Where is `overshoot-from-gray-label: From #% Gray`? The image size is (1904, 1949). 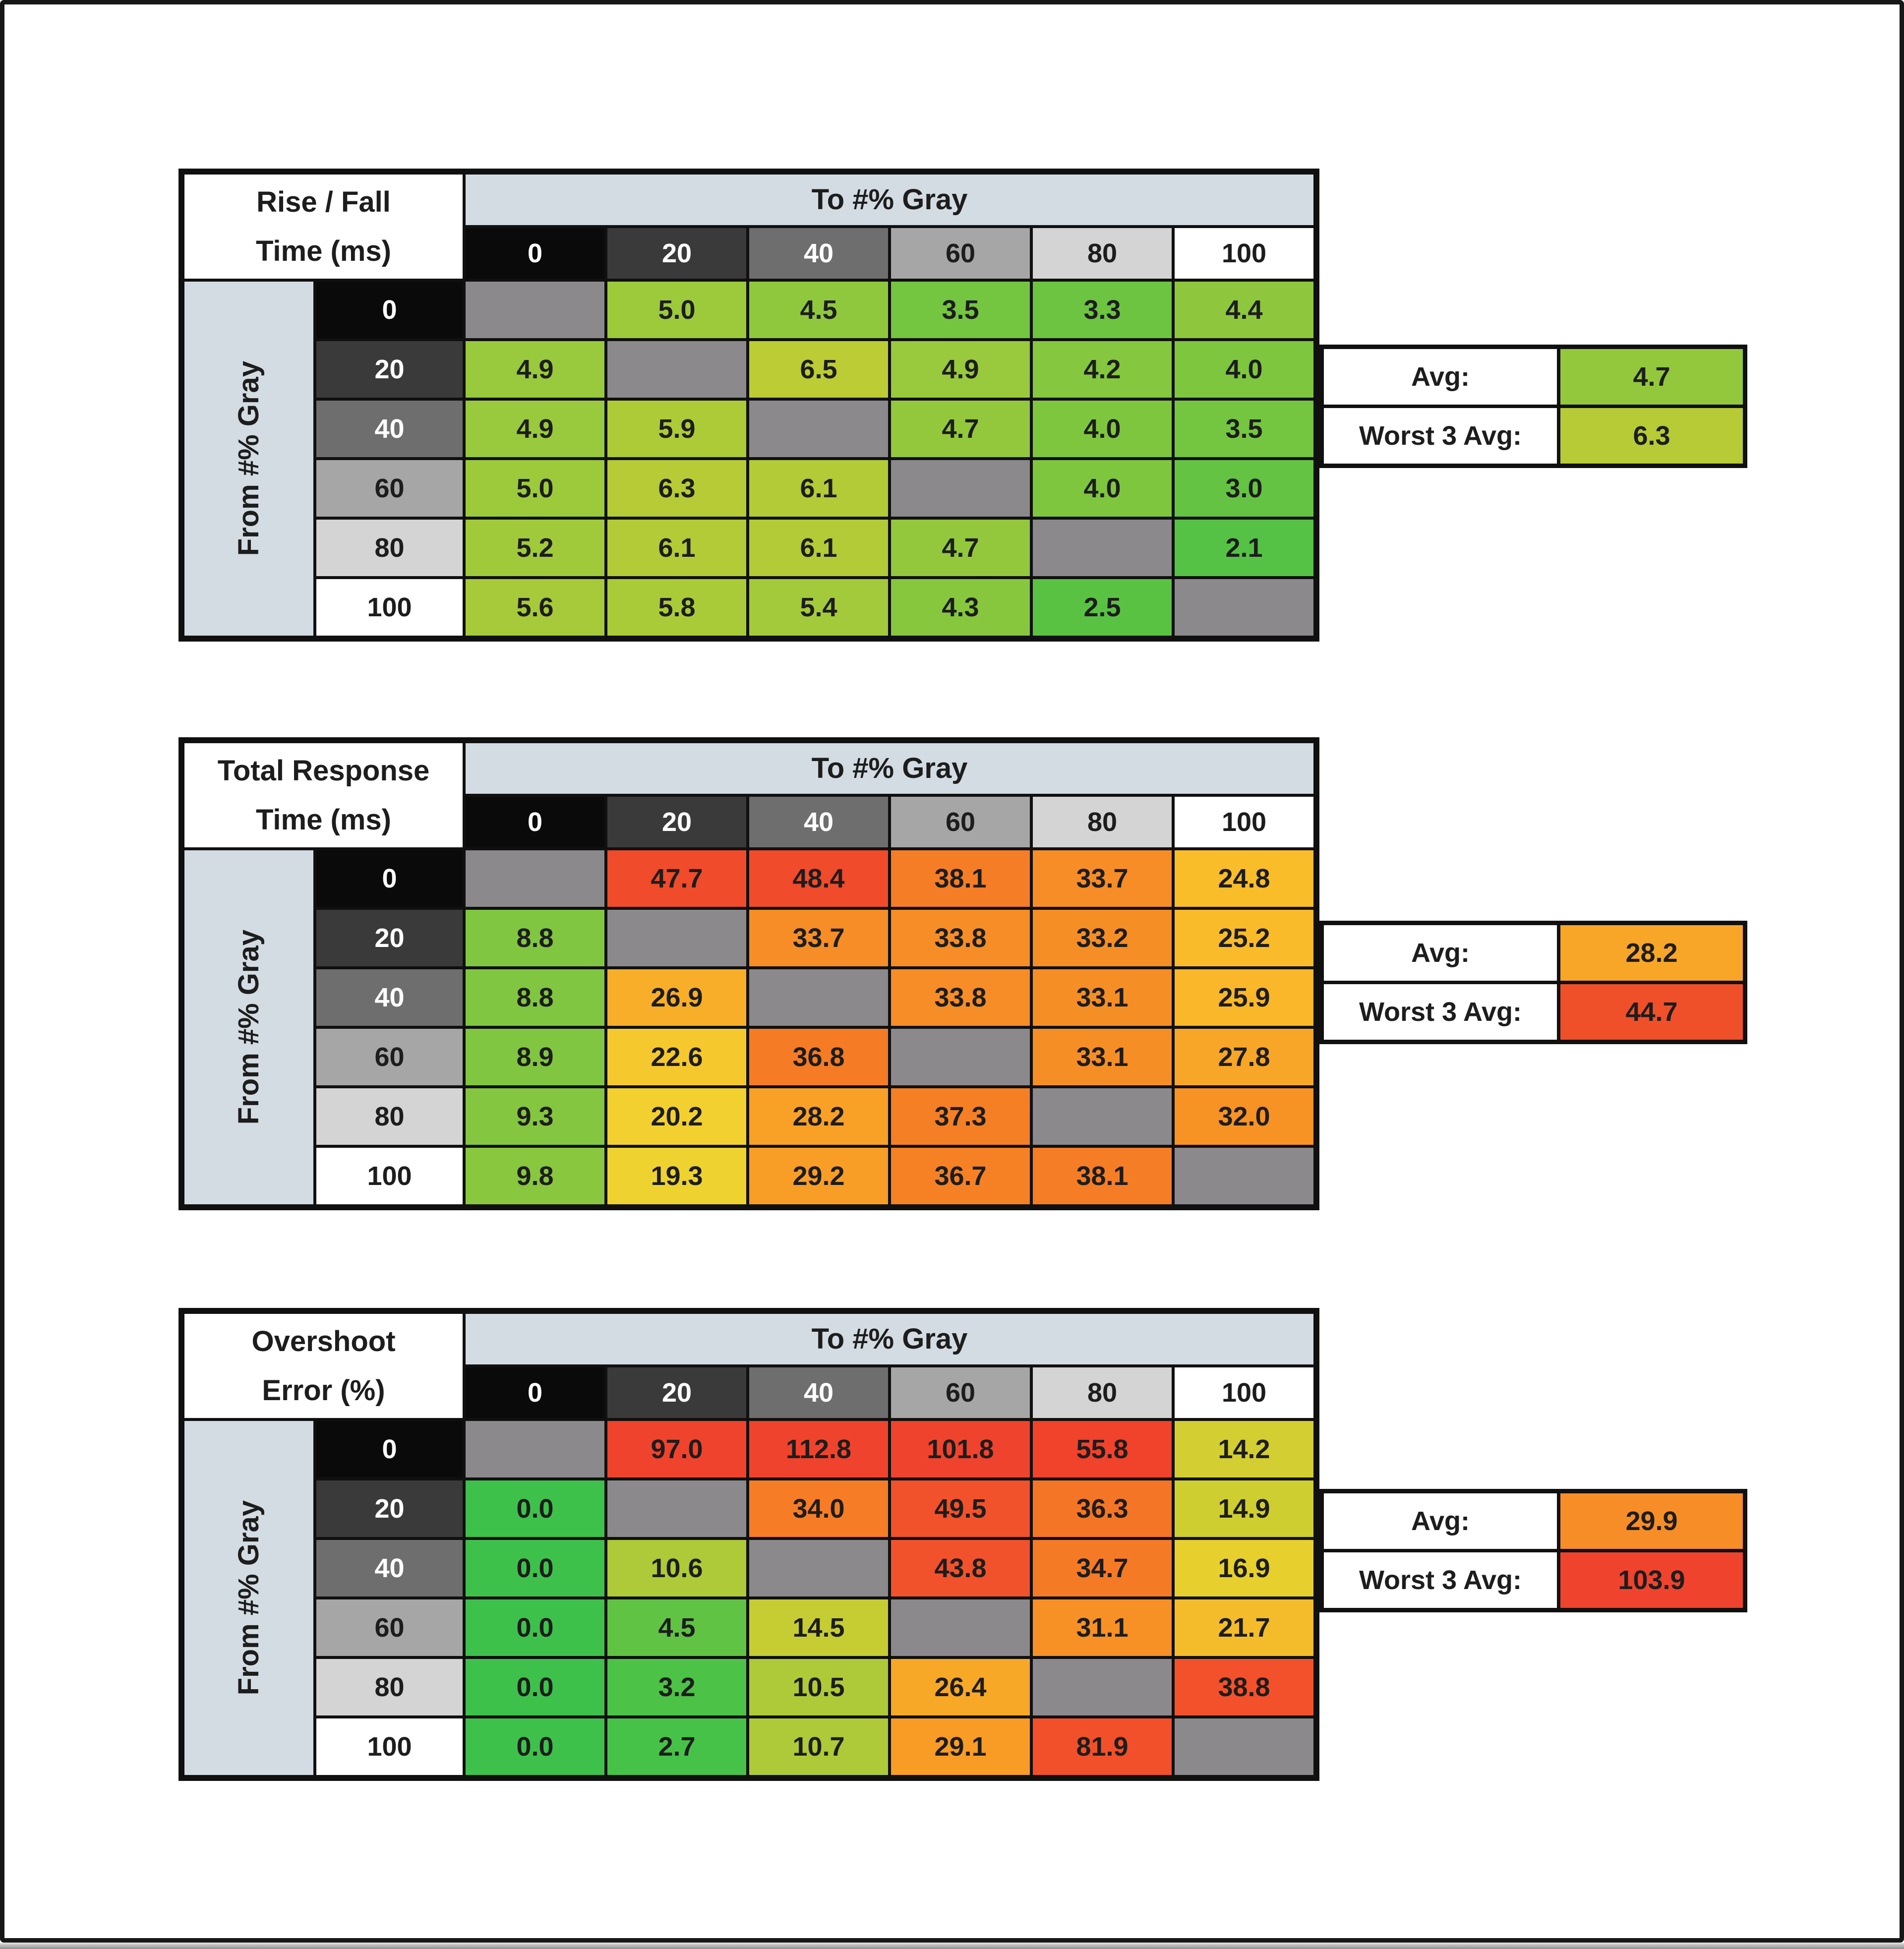
overshoot-from-gray-label: From #% Gray is located at coordinates (249, 1598).